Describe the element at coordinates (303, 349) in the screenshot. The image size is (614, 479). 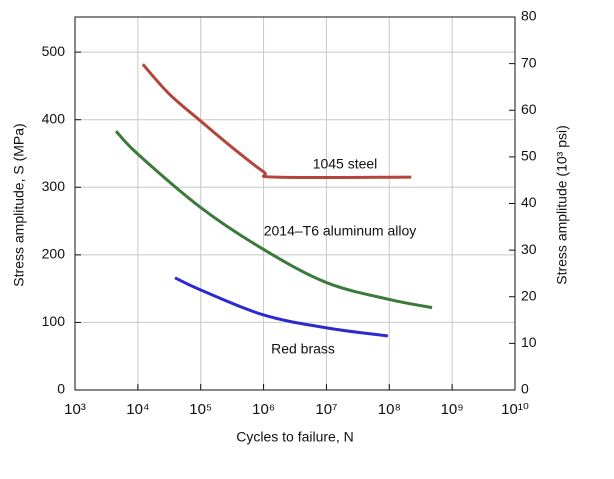
I see `series-label: Red brass` at that location.